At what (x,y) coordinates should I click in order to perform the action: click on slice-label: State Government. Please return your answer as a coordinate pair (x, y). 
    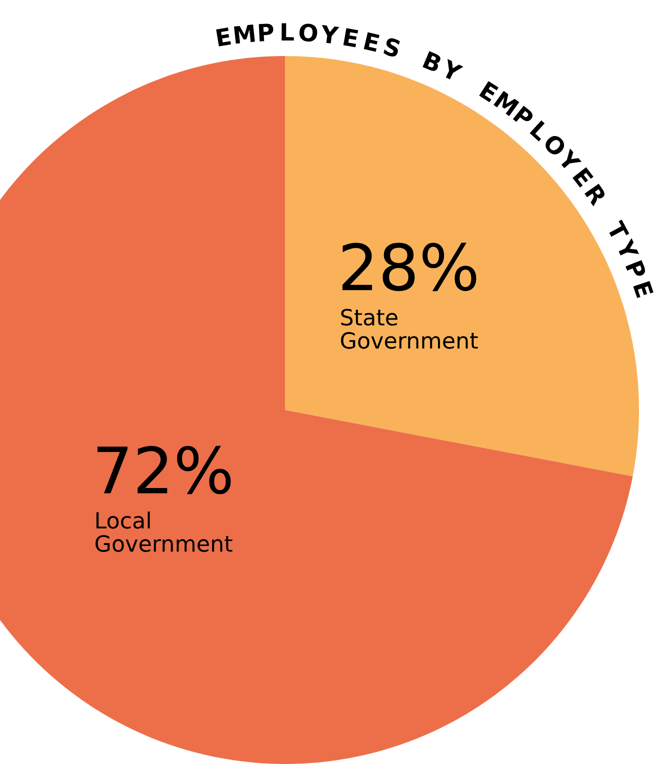
    Looking at the image, I should click on (409, 328).